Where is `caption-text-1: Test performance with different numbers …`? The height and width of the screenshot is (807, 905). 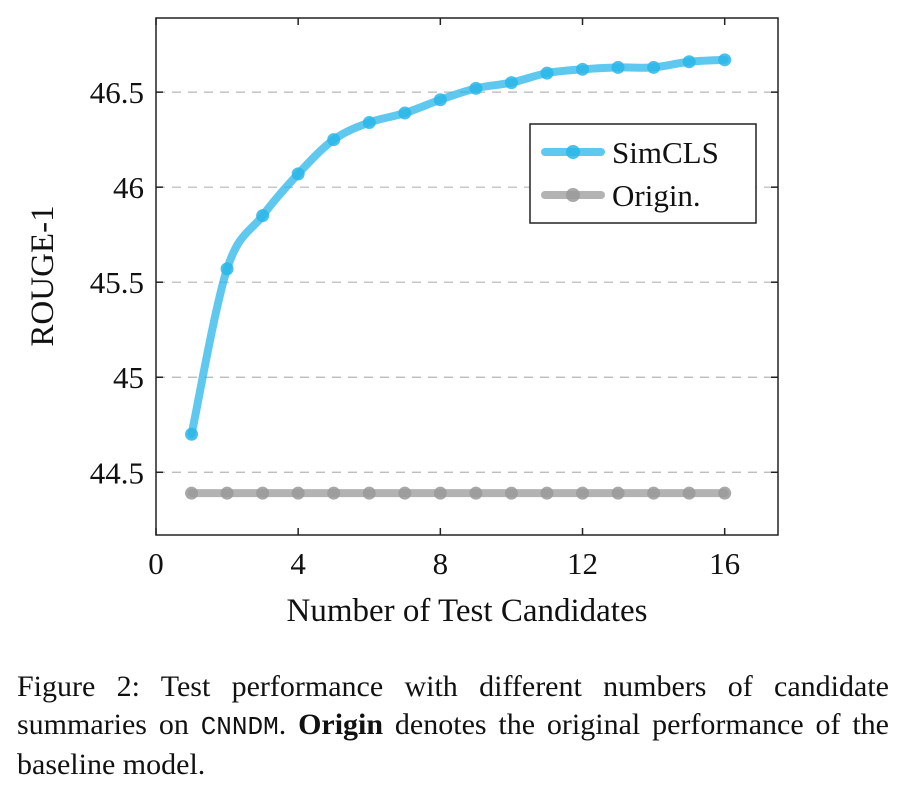
caption-text-1: Test performance with different numbers … is located at coordinates (453, 705).